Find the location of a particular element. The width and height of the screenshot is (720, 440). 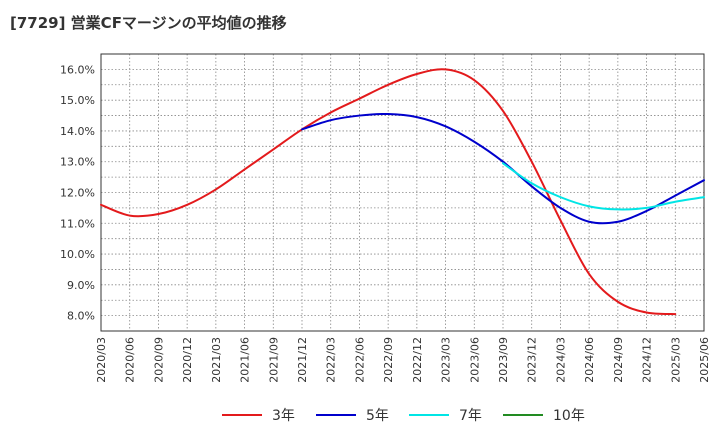

y-tick-label: 13.0% is located at coordinates (77, 162).